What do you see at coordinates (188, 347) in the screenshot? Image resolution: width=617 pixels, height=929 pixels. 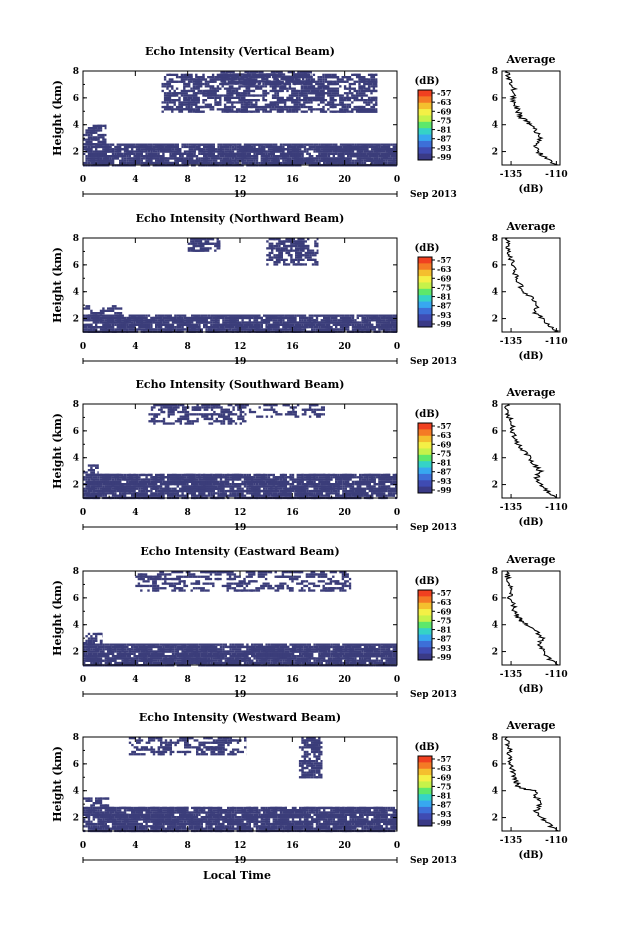 I see `x-tick-label: 8` at bounding box center [188, 347].